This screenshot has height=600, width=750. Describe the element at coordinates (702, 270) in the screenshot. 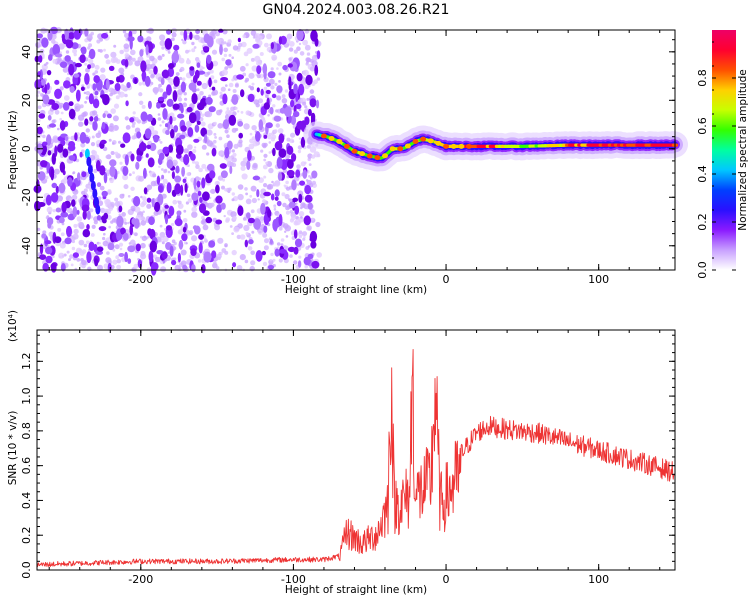

I see `colorbar-tick-label: 0.0` at that location.